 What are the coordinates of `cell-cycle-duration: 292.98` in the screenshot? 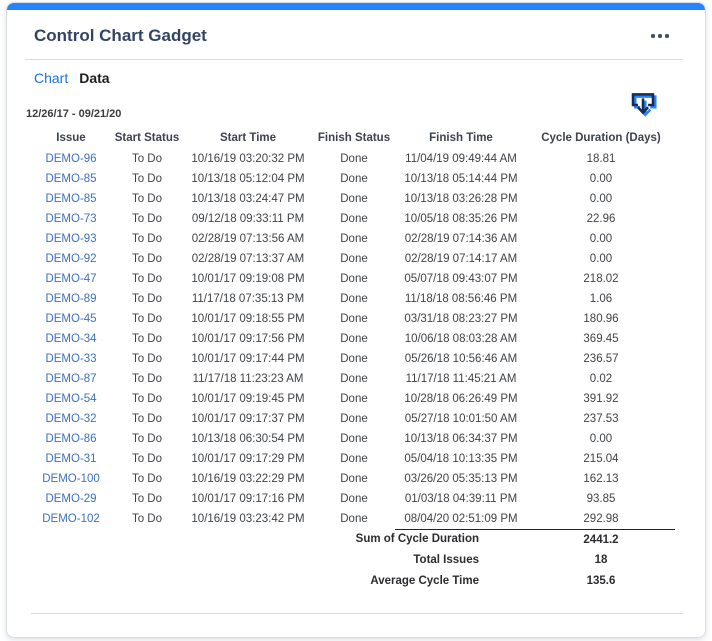 It's located at (601, 519).